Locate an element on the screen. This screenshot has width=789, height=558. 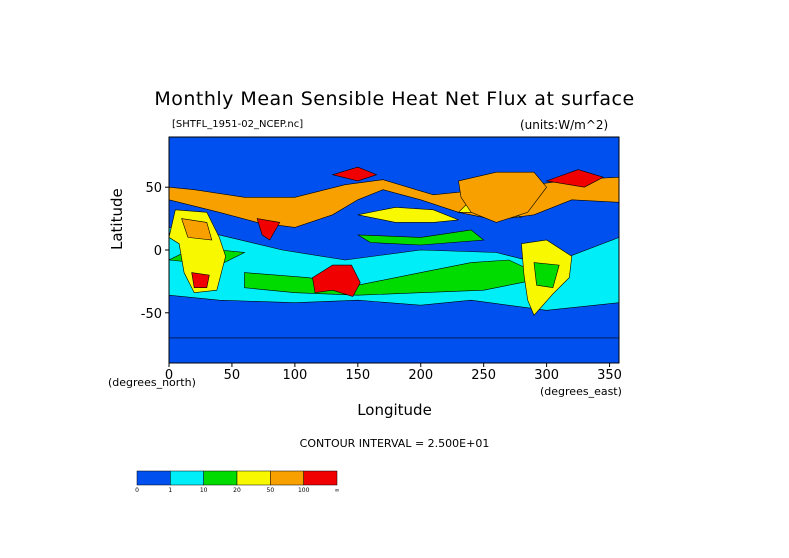
x-unit-label: (degrees_east) is located at coordinates (581, 391).